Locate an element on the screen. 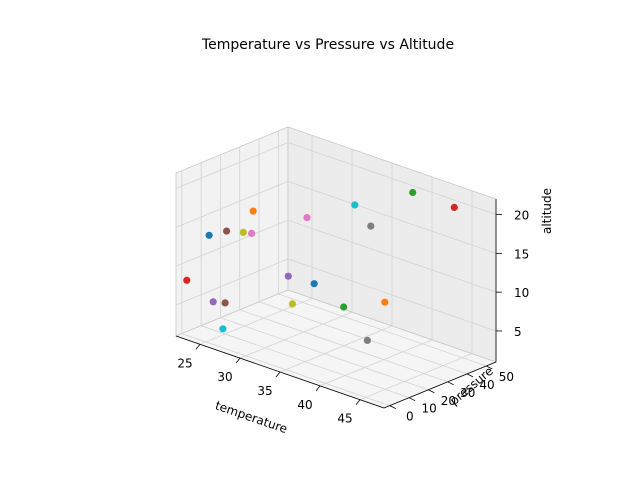 The image size is (640, 480). y-tick-label: 20 is located at coordinates (448, 401).